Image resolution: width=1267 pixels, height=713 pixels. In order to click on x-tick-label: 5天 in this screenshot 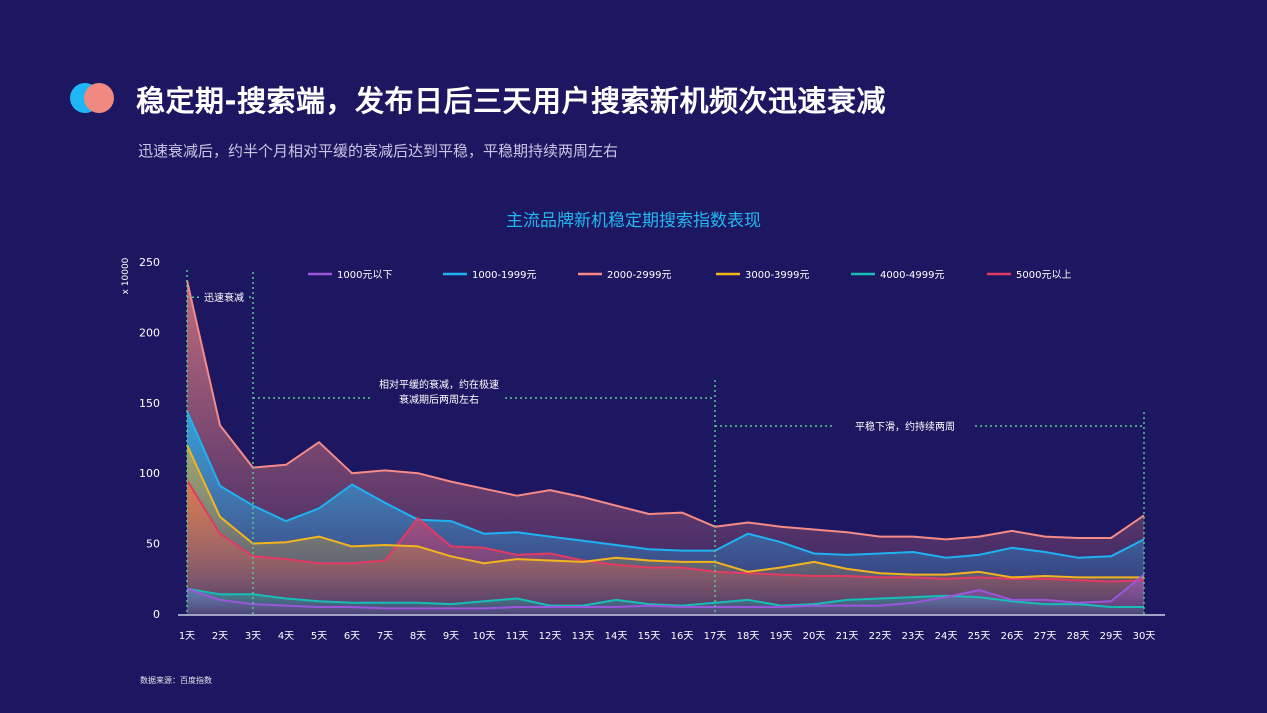, I will do `click(319, 636)`.